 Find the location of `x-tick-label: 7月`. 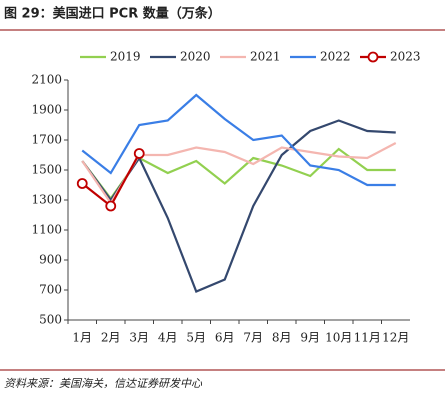

x-tick-label: 7月 is located at coordinates (253, 338).